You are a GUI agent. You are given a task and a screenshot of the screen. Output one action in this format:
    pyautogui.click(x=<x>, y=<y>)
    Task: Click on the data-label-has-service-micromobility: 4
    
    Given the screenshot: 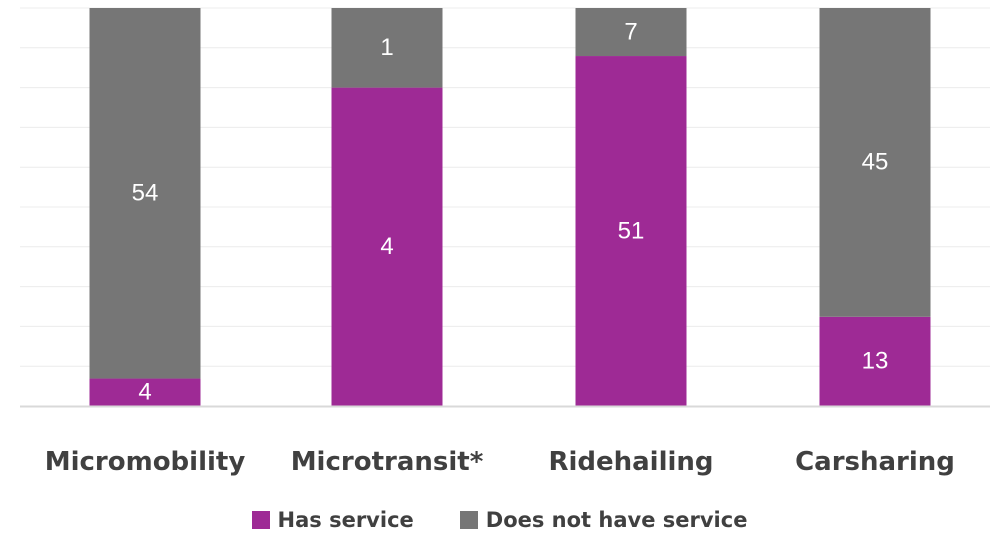 What is the action you would take?
    pyautogui.click(x=144, y=392)
    